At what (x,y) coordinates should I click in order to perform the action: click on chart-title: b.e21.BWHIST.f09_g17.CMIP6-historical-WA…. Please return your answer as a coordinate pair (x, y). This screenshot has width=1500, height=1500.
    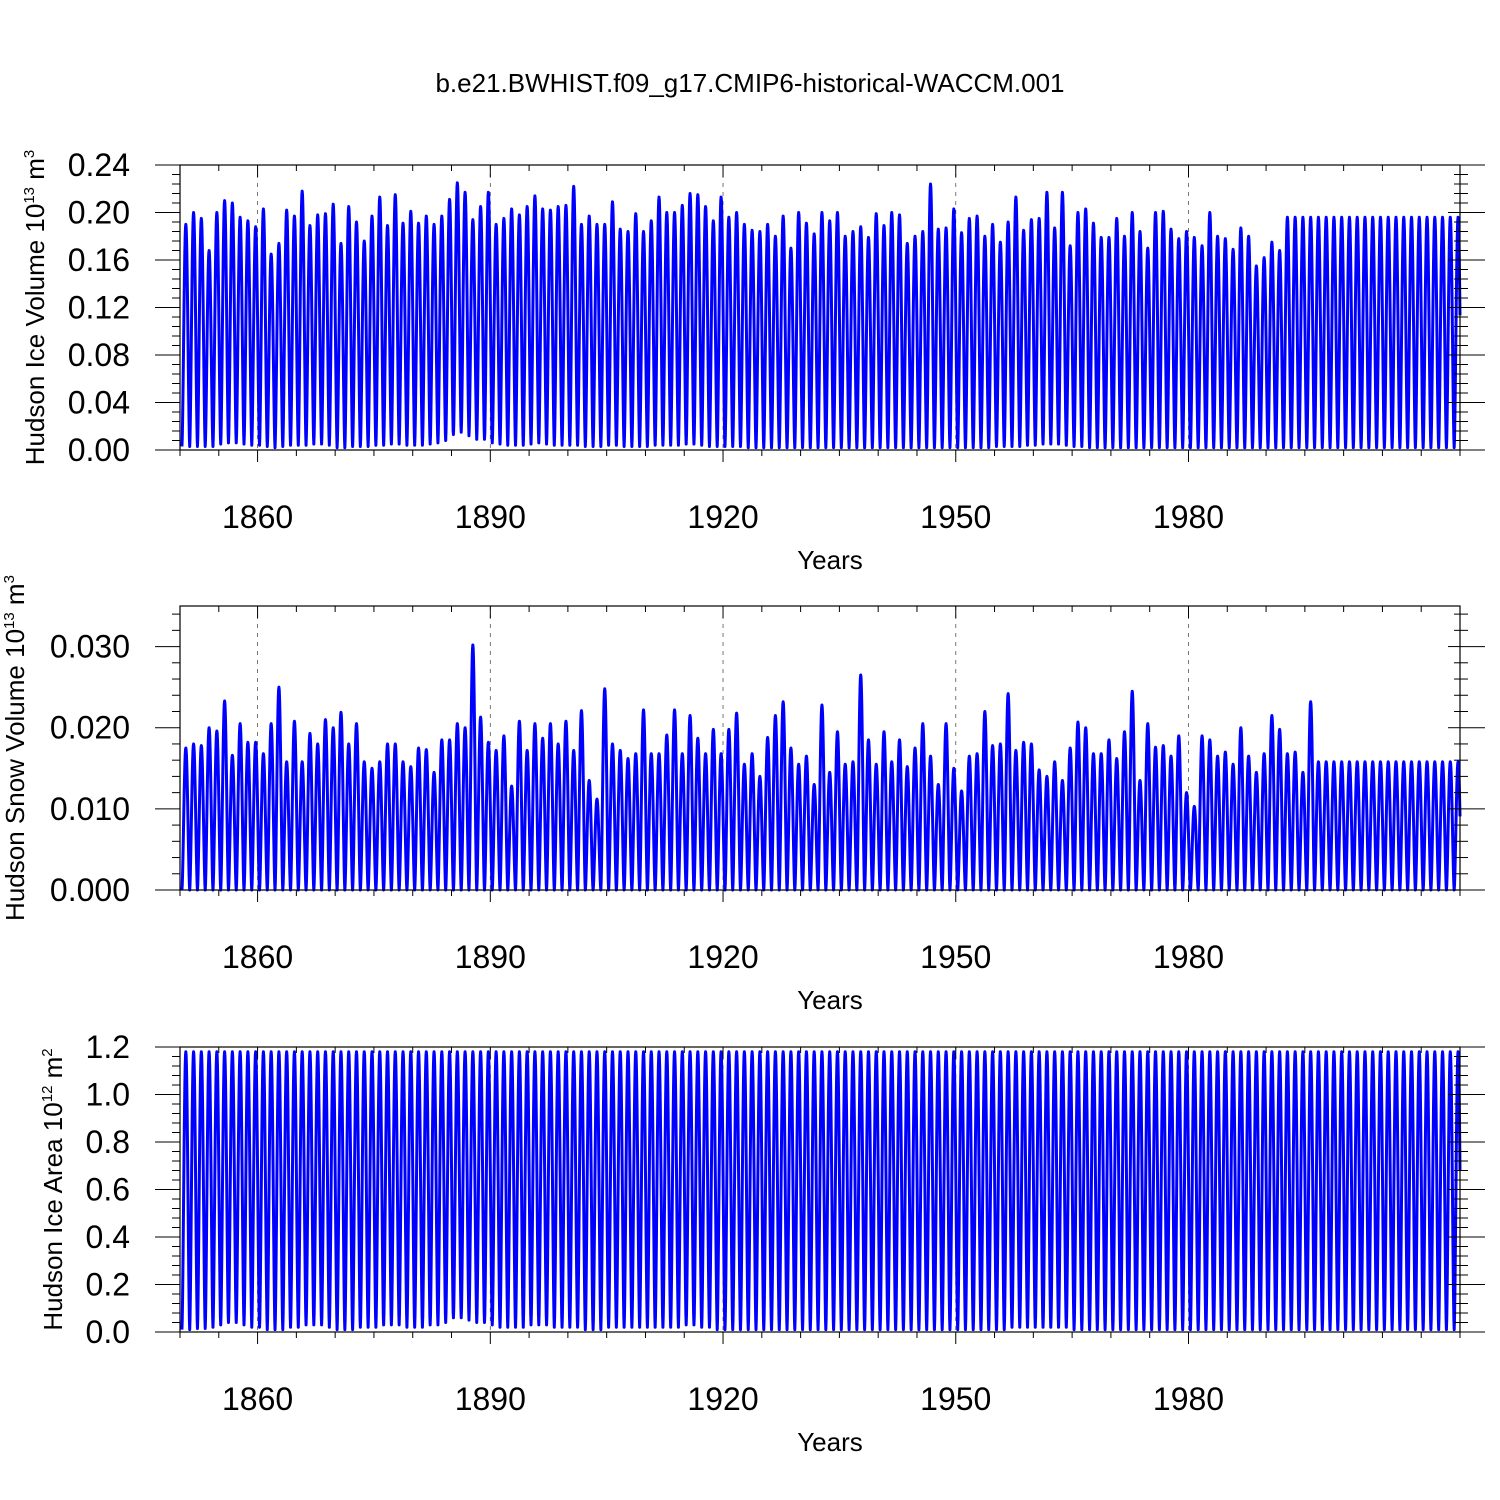
    Looking at the image, I should click on (749, 83).